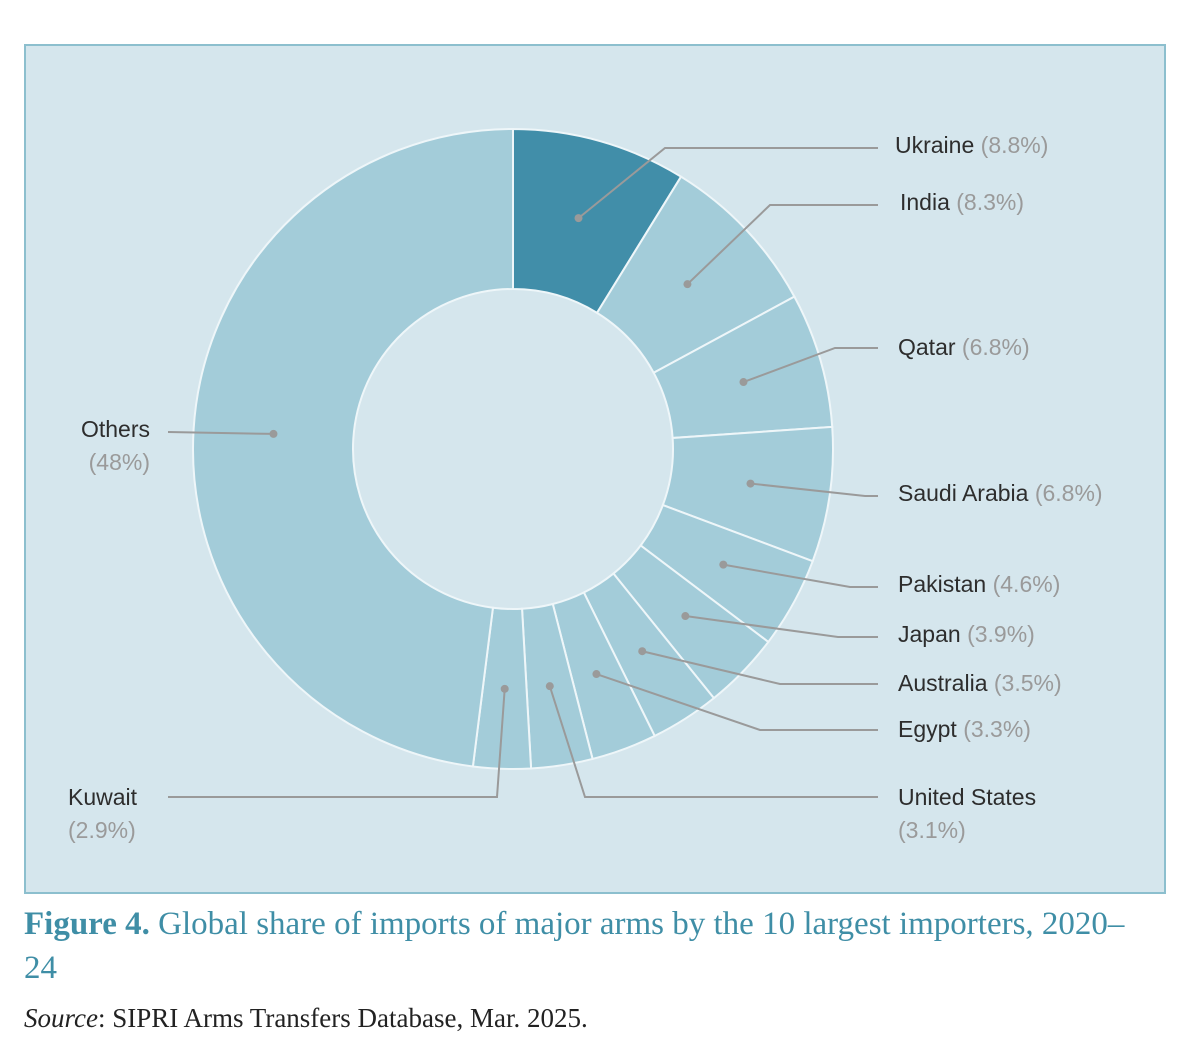  I want to click on slice-name: Pakistan, so click(942, 584).